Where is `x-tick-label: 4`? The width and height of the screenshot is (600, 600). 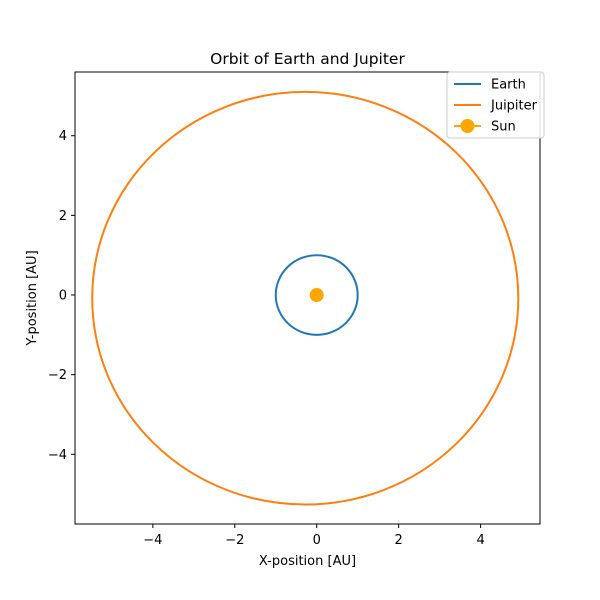
x-tick-label: 4 is located at coordinates (480, 540).